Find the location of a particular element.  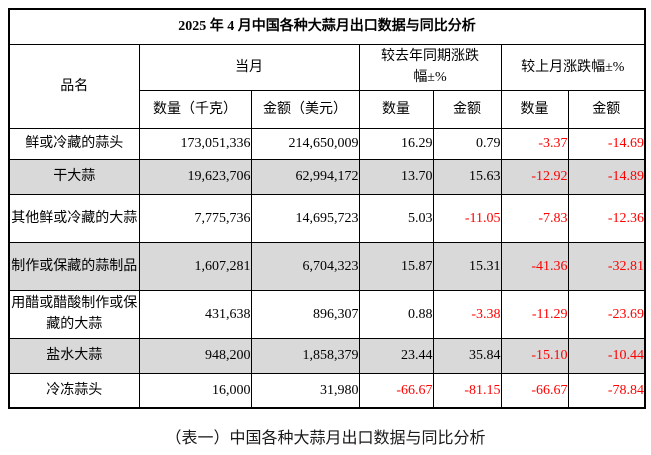

mom-amount-cell: -78.84 is located at coordinates (606, 390).